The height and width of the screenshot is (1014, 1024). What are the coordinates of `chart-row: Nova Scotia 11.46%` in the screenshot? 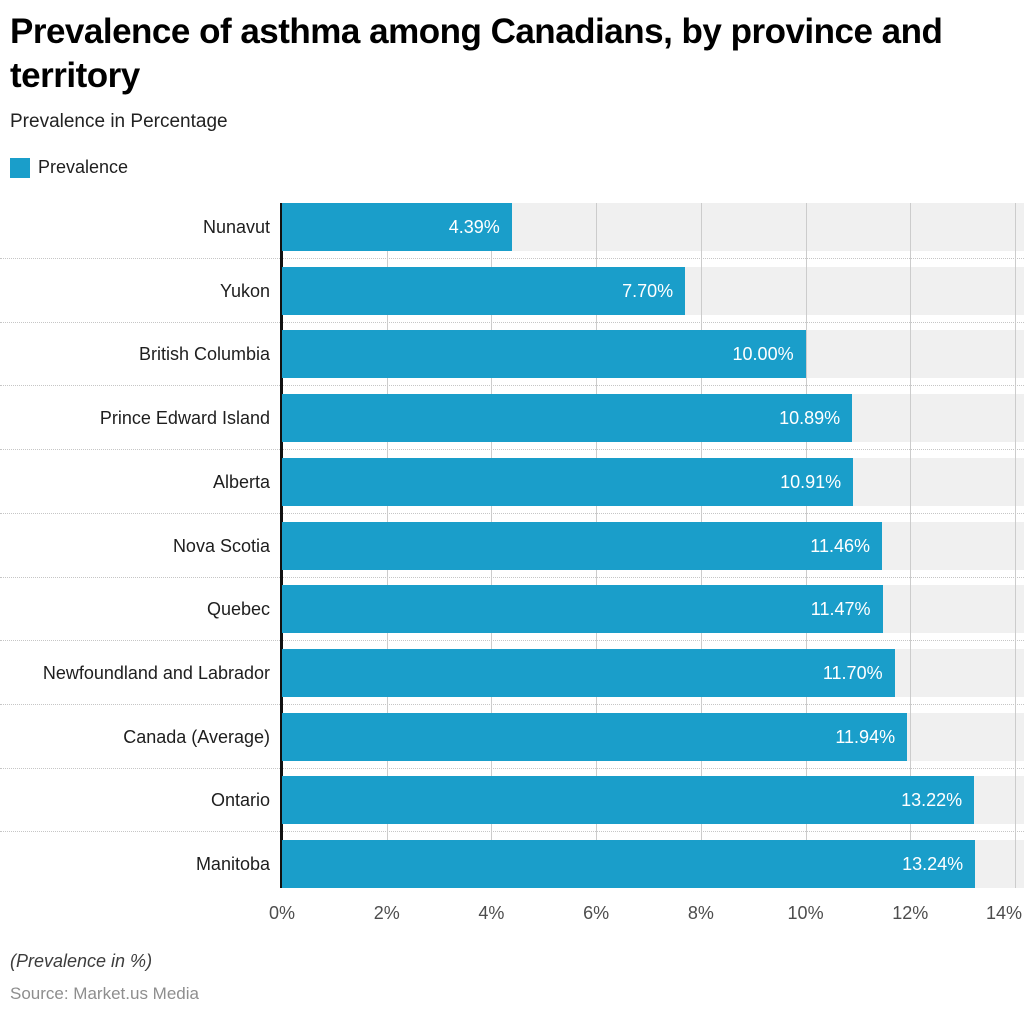 It's located at (512, 553).